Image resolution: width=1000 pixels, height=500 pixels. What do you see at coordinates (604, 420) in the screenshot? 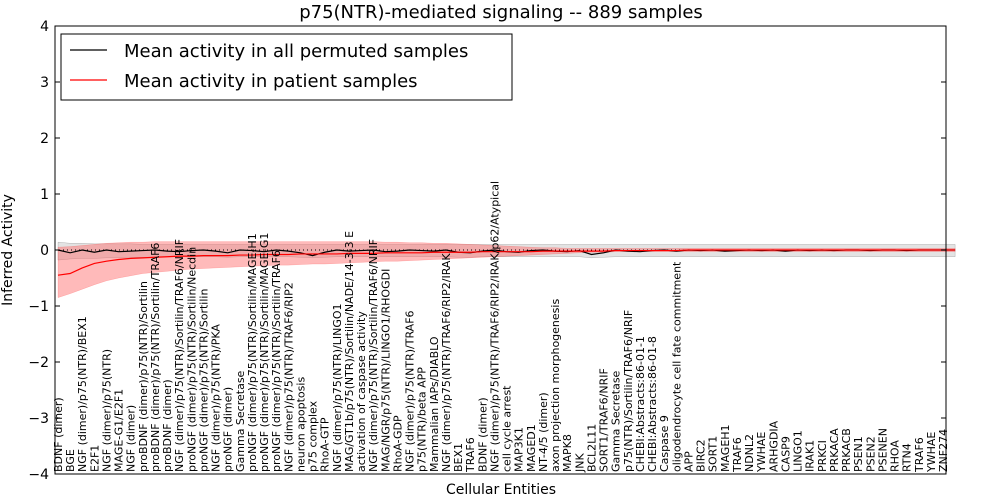
I see `category-label: SORT1/TRAF6/NRIF` at bounding box center [604, 420].